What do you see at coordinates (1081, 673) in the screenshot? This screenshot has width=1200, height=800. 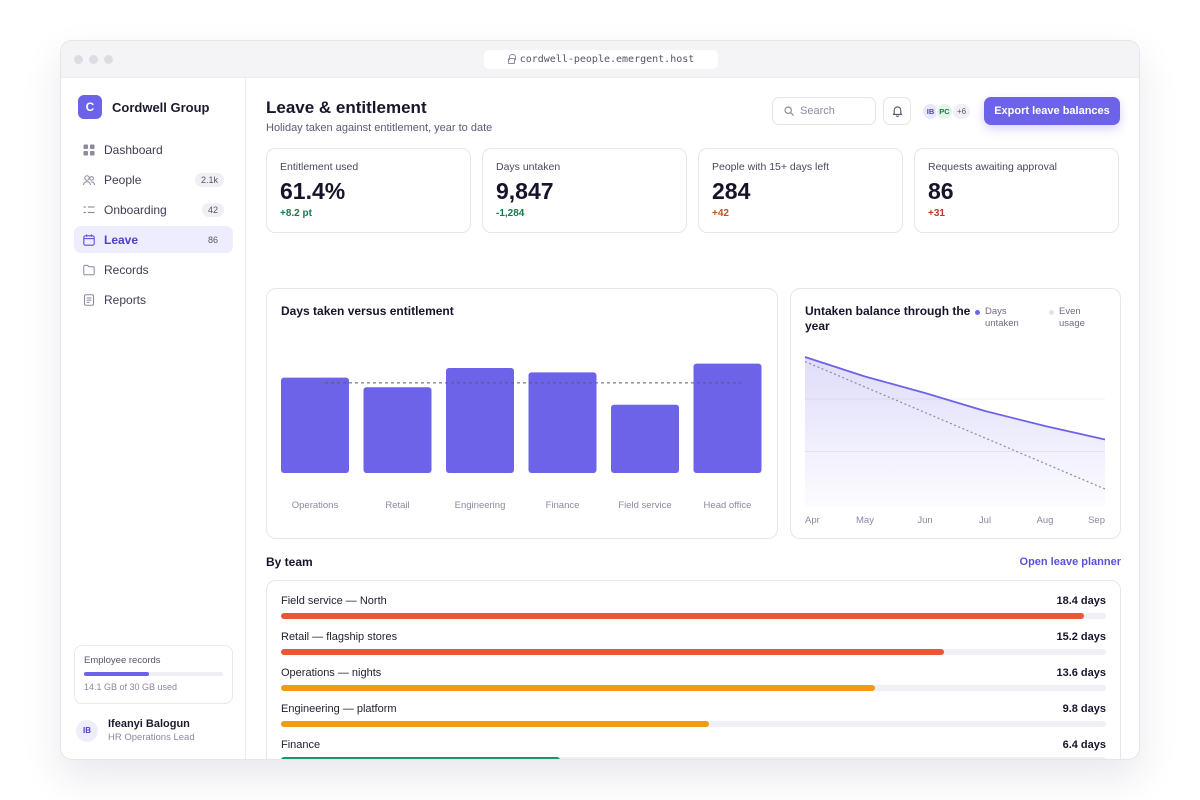 I see `team-days-value: 13.6 days` at bounding box center [1081, 673].